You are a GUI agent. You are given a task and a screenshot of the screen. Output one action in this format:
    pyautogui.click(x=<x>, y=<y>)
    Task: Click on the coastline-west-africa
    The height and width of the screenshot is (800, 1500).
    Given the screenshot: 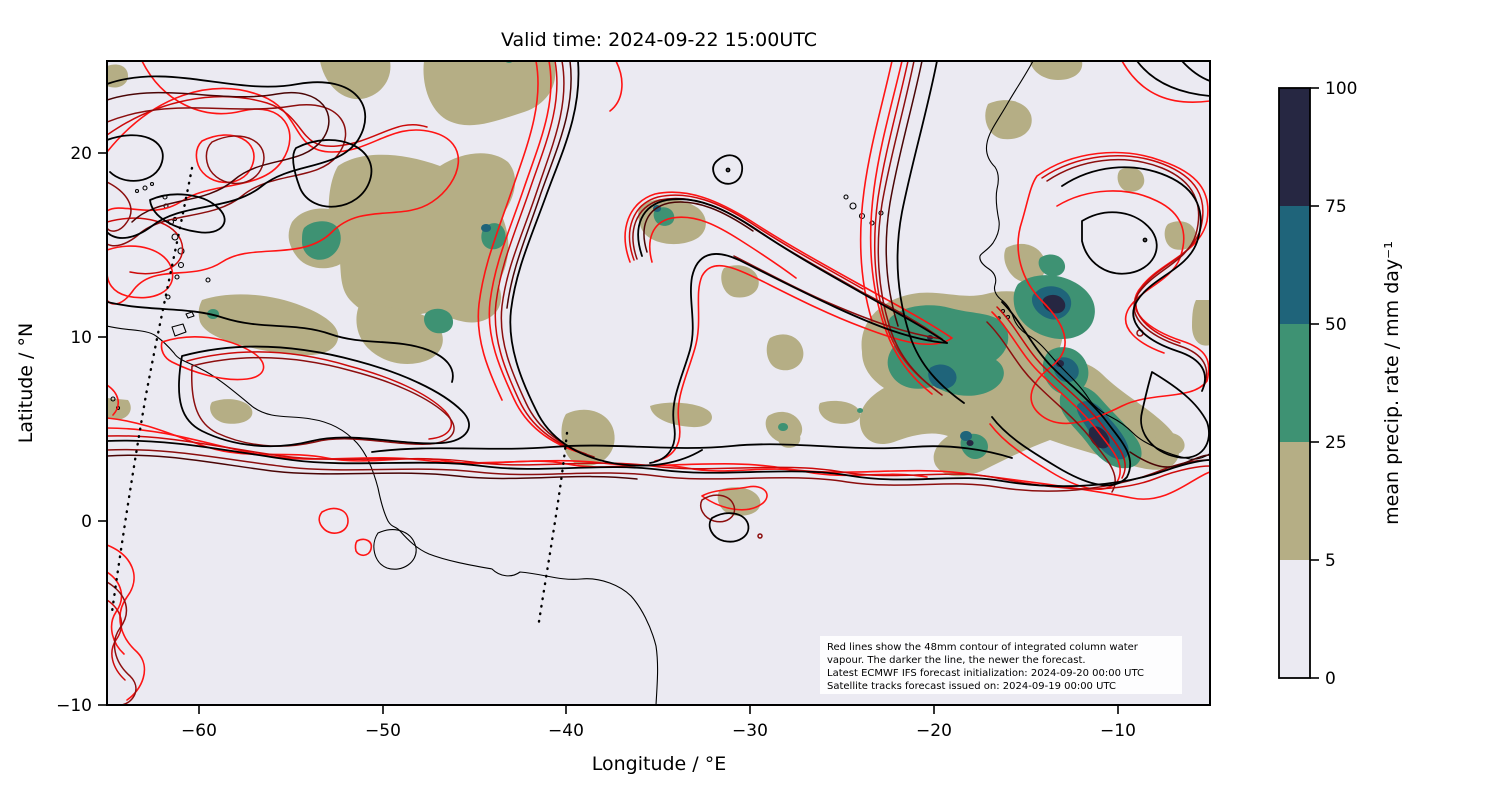 What is the action you would take?
    pyautogui.click(x=1094, y=260)
    